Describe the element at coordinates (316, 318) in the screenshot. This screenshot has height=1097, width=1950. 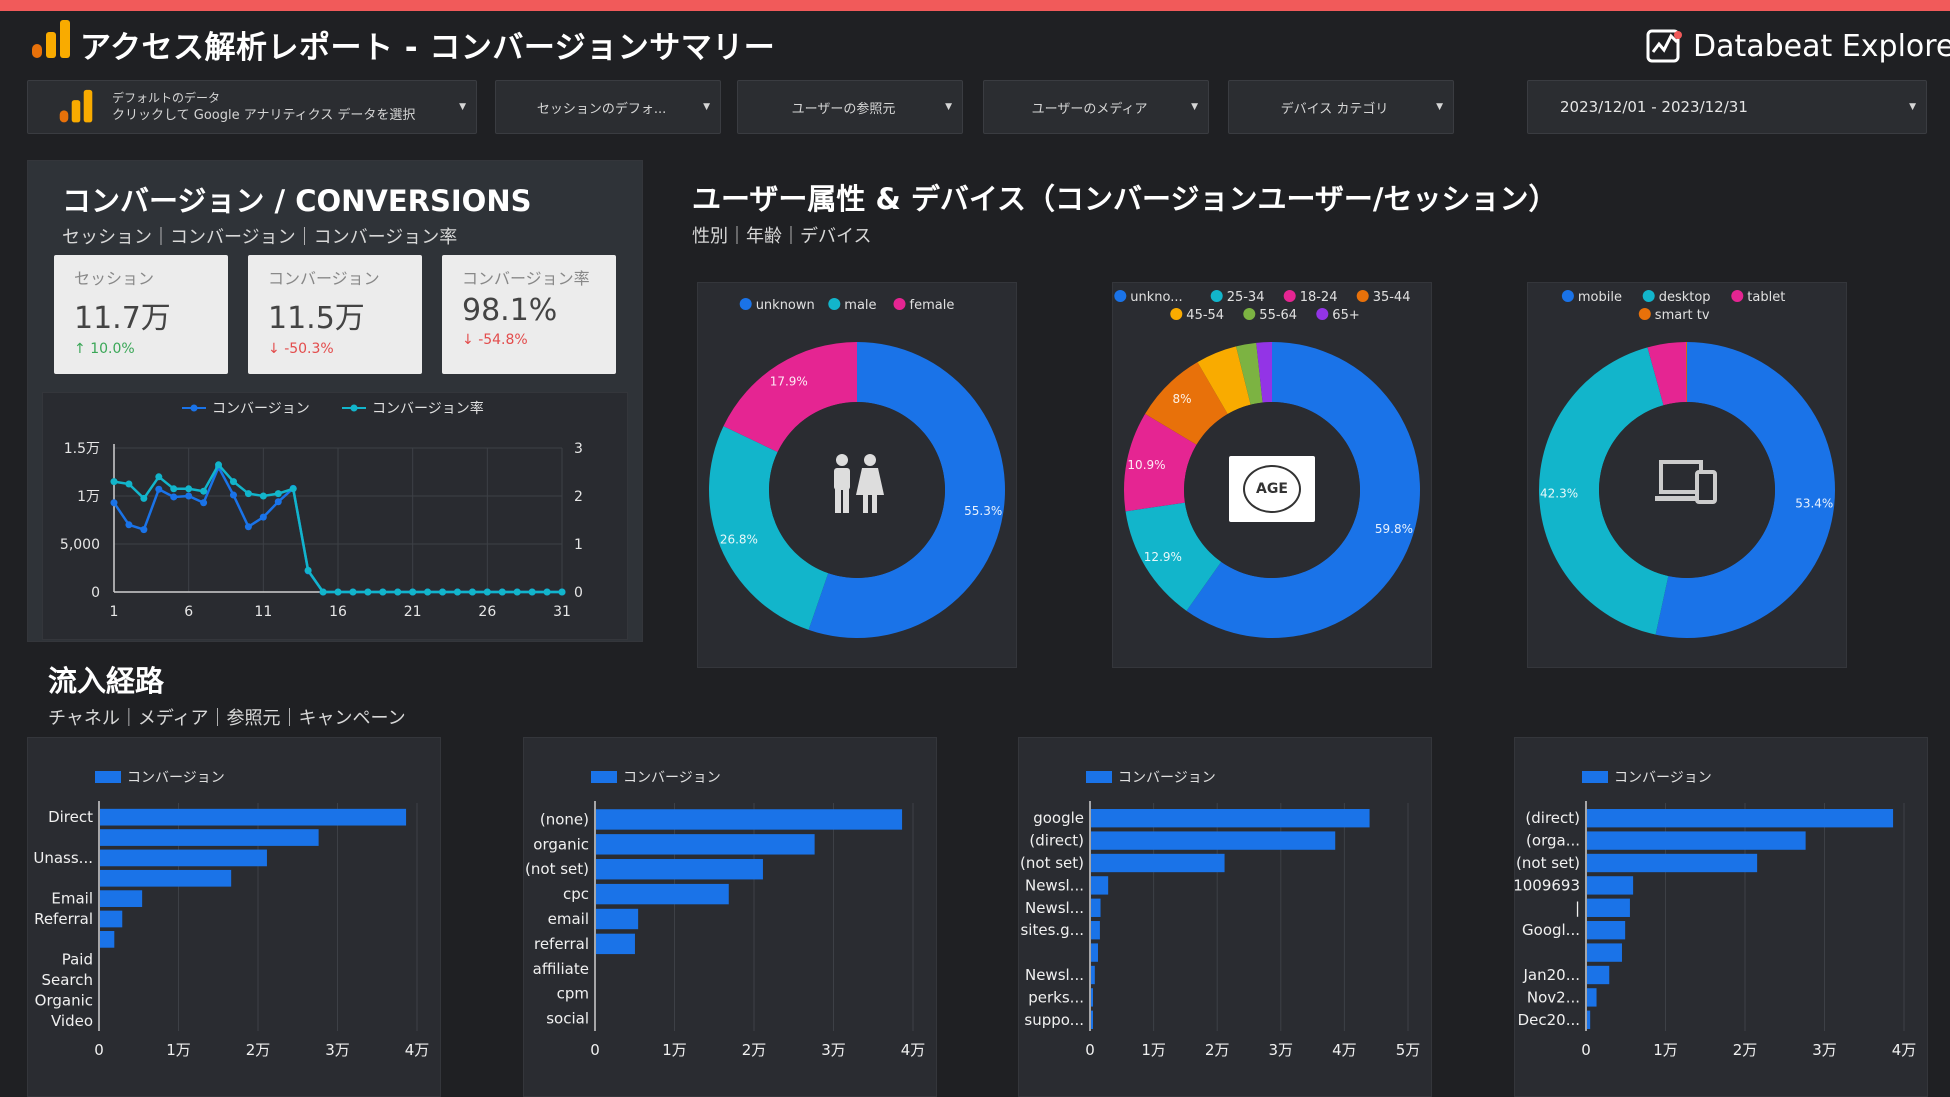
I see `kpi-value: 11.5万` at that location.